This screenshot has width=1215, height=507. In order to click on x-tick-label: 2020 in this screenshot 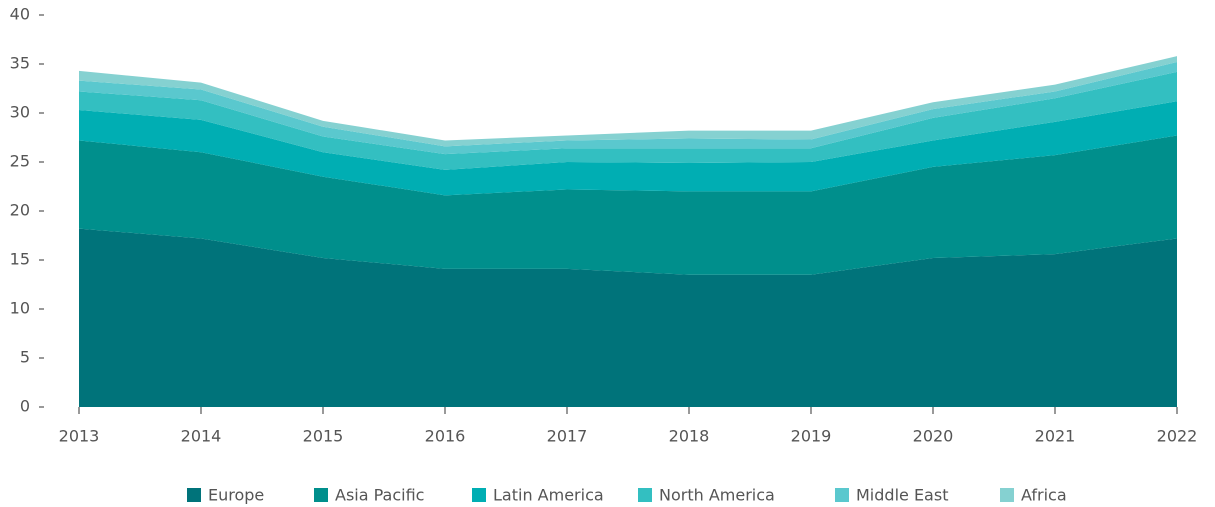, I will do `click(933, 436)`.